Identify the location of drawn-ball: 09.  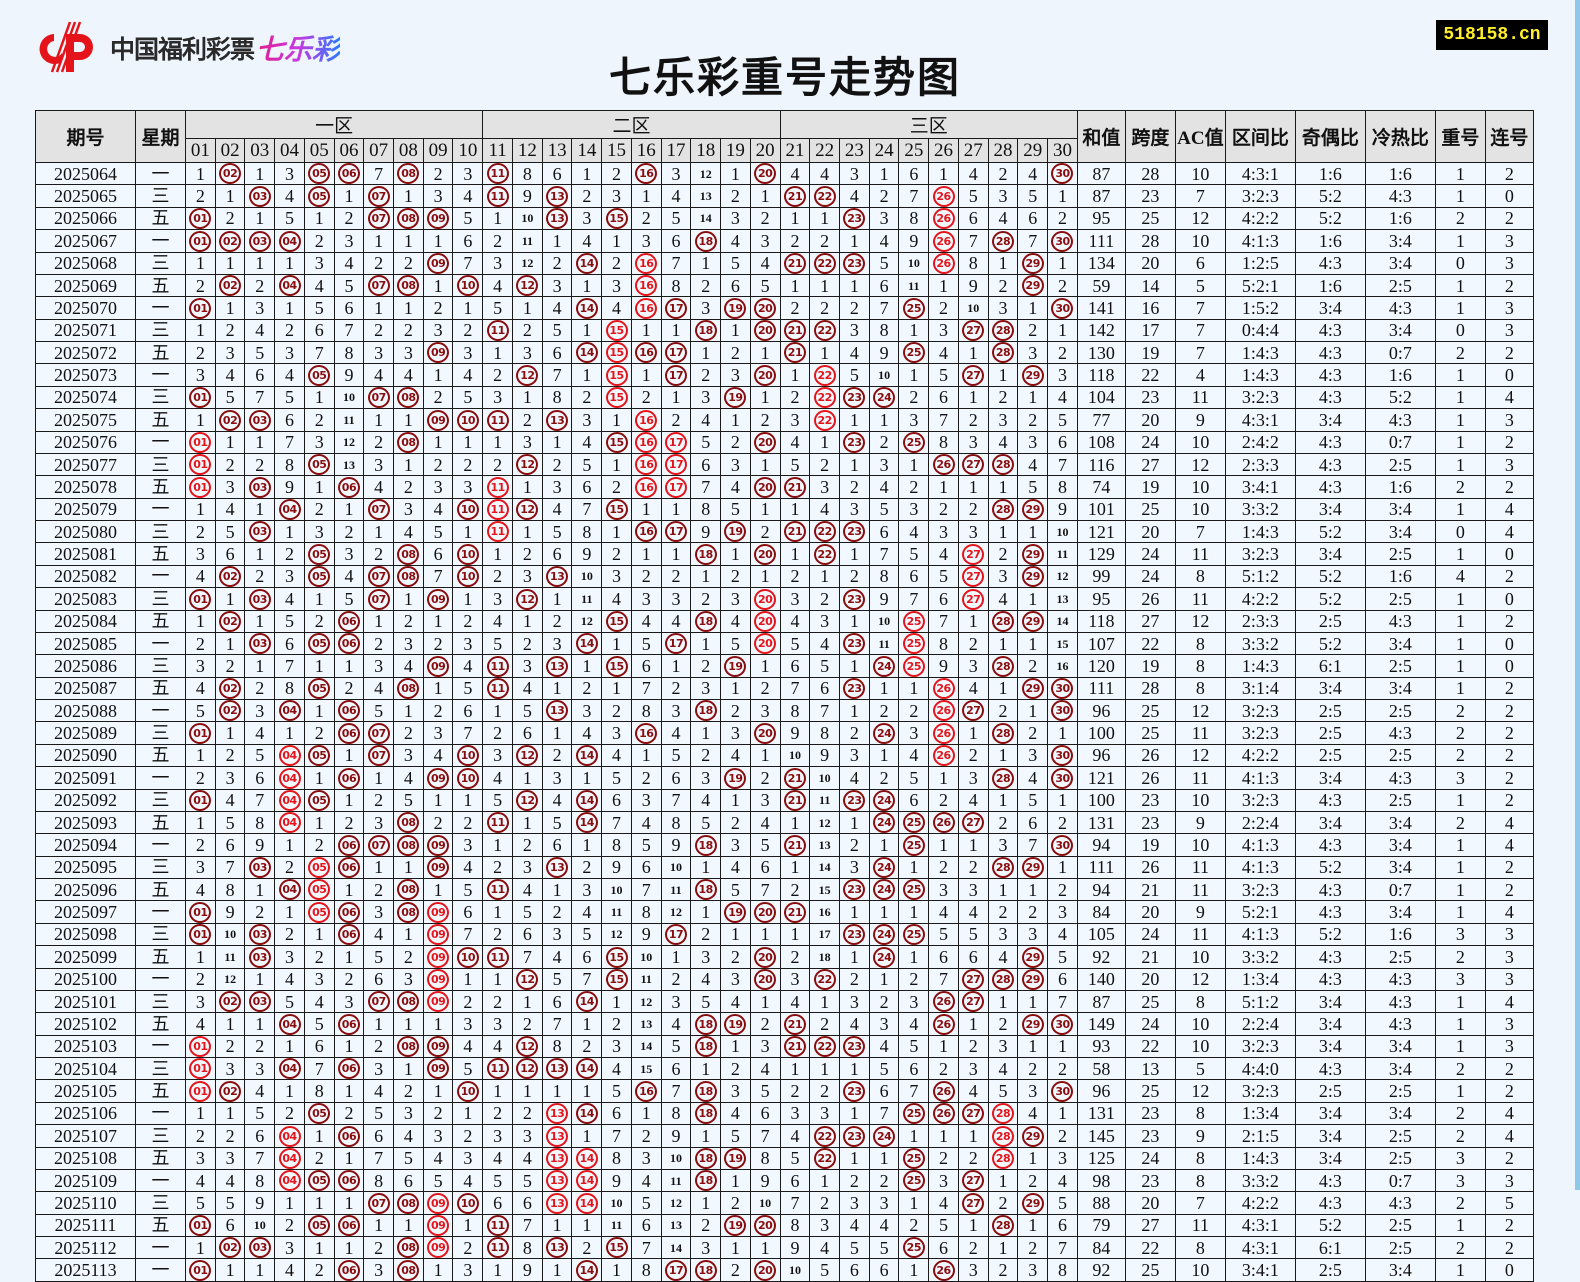
(438, 1203).